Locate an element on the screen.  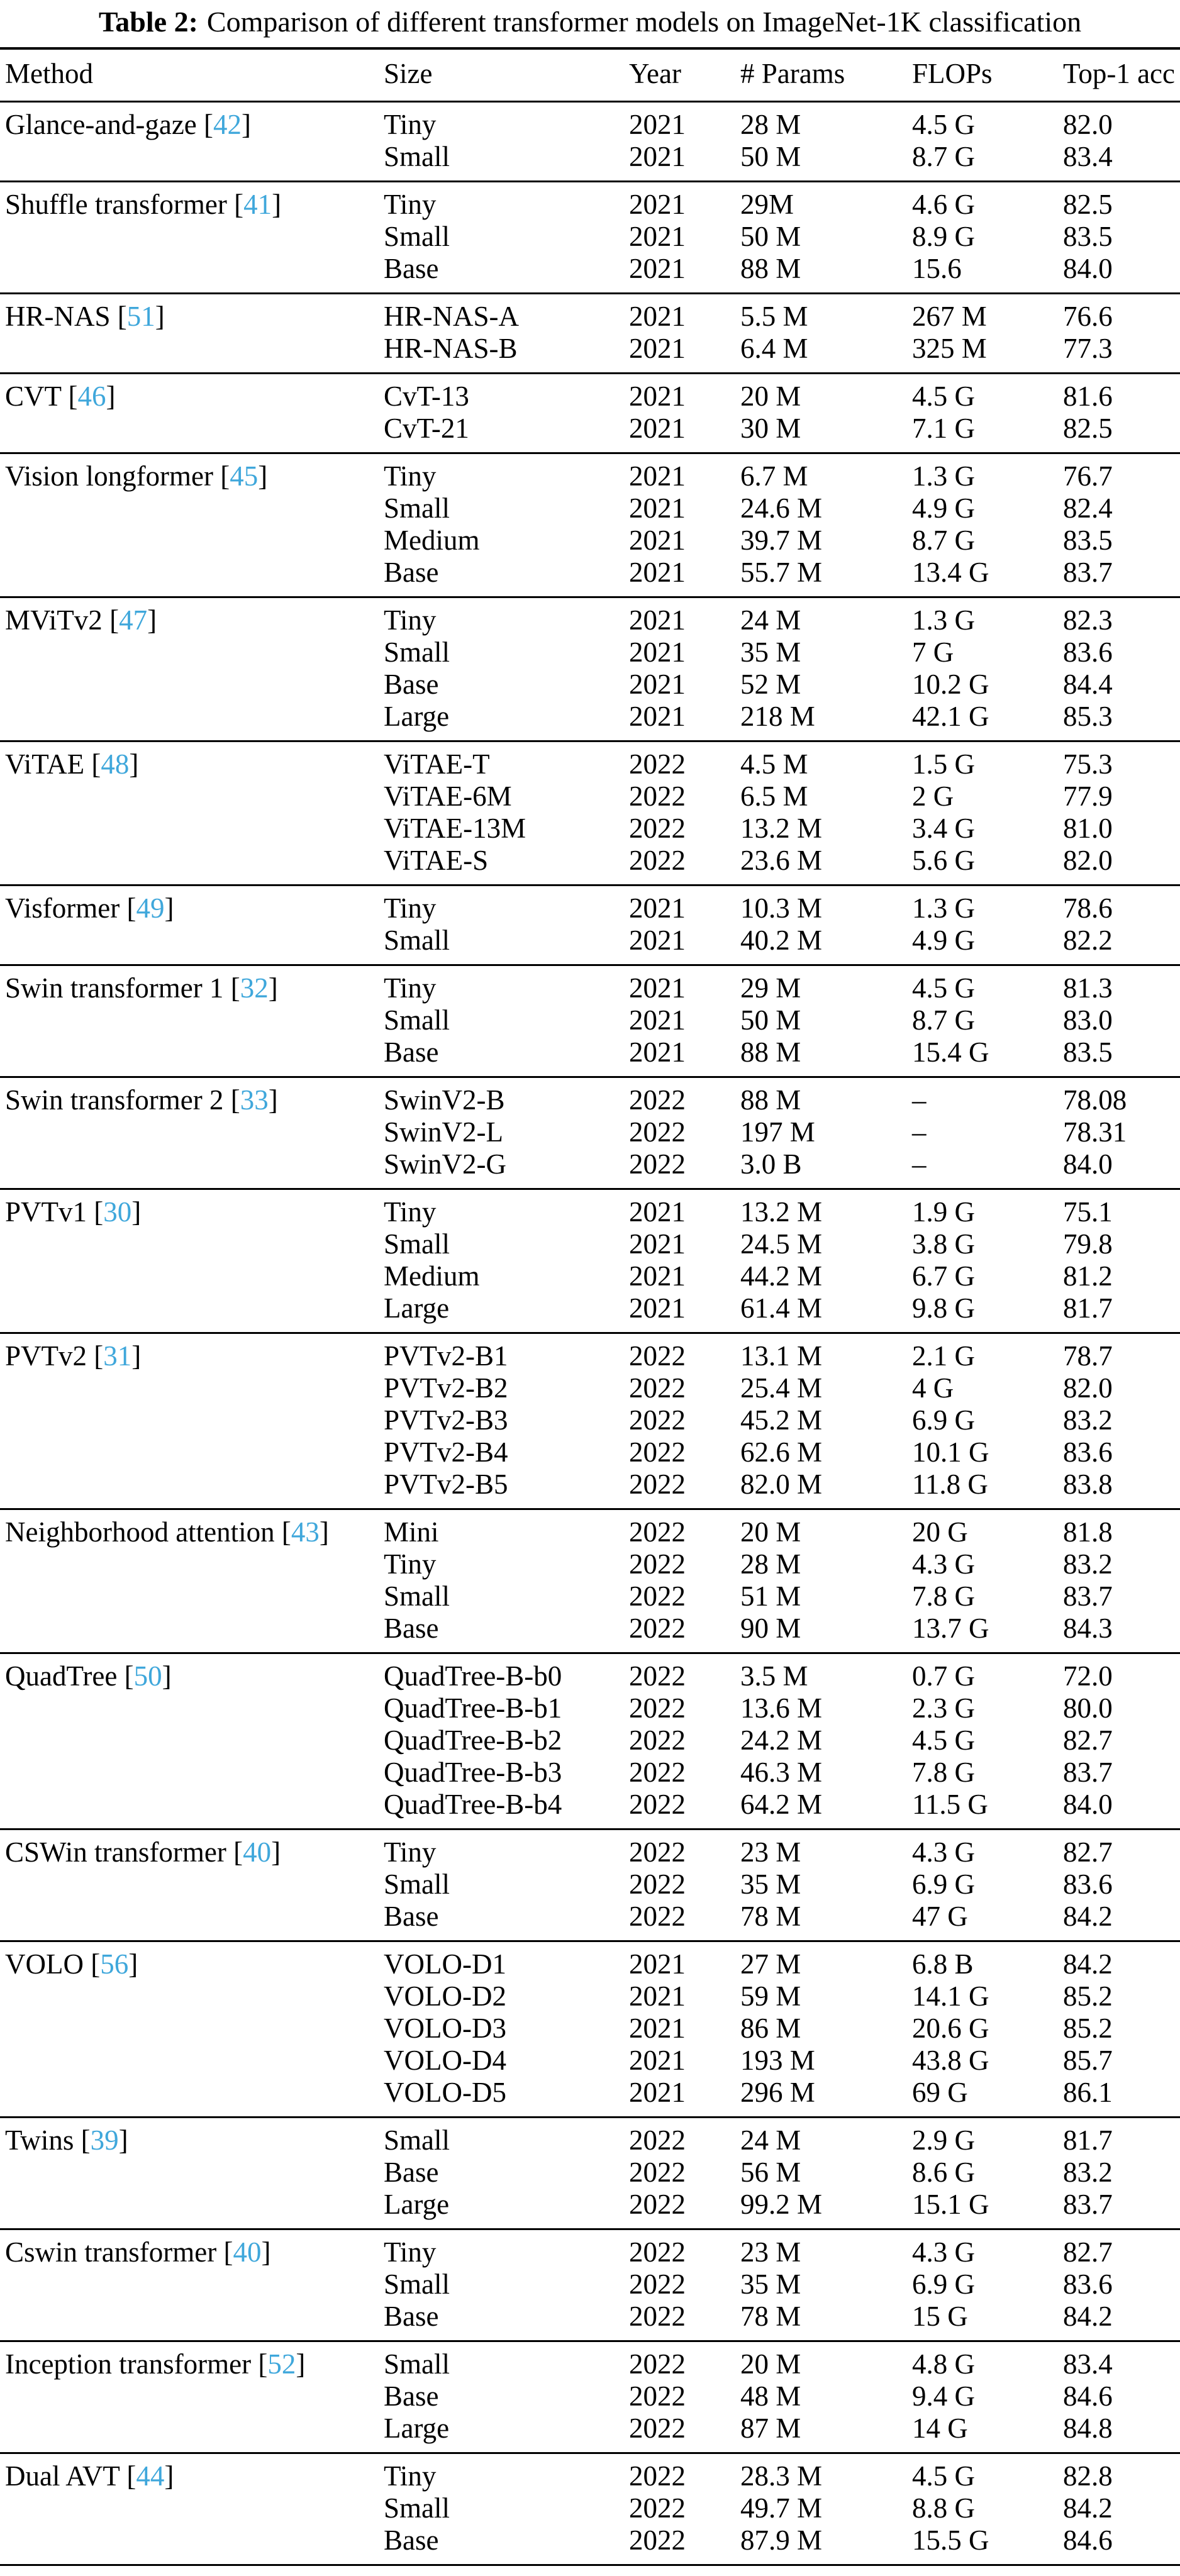
citation-link: 56 is located at coordinates (114, 1964).